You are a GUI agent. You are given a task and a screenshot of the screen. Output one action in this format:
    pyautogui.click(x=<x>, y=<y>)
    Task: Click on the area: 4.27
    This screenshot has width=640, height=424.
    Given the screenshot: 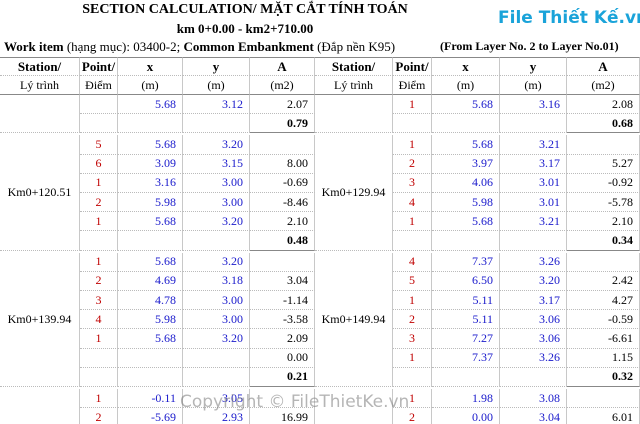 What is the action you would take?
    pyautogui.click(x=603, y=301)
    